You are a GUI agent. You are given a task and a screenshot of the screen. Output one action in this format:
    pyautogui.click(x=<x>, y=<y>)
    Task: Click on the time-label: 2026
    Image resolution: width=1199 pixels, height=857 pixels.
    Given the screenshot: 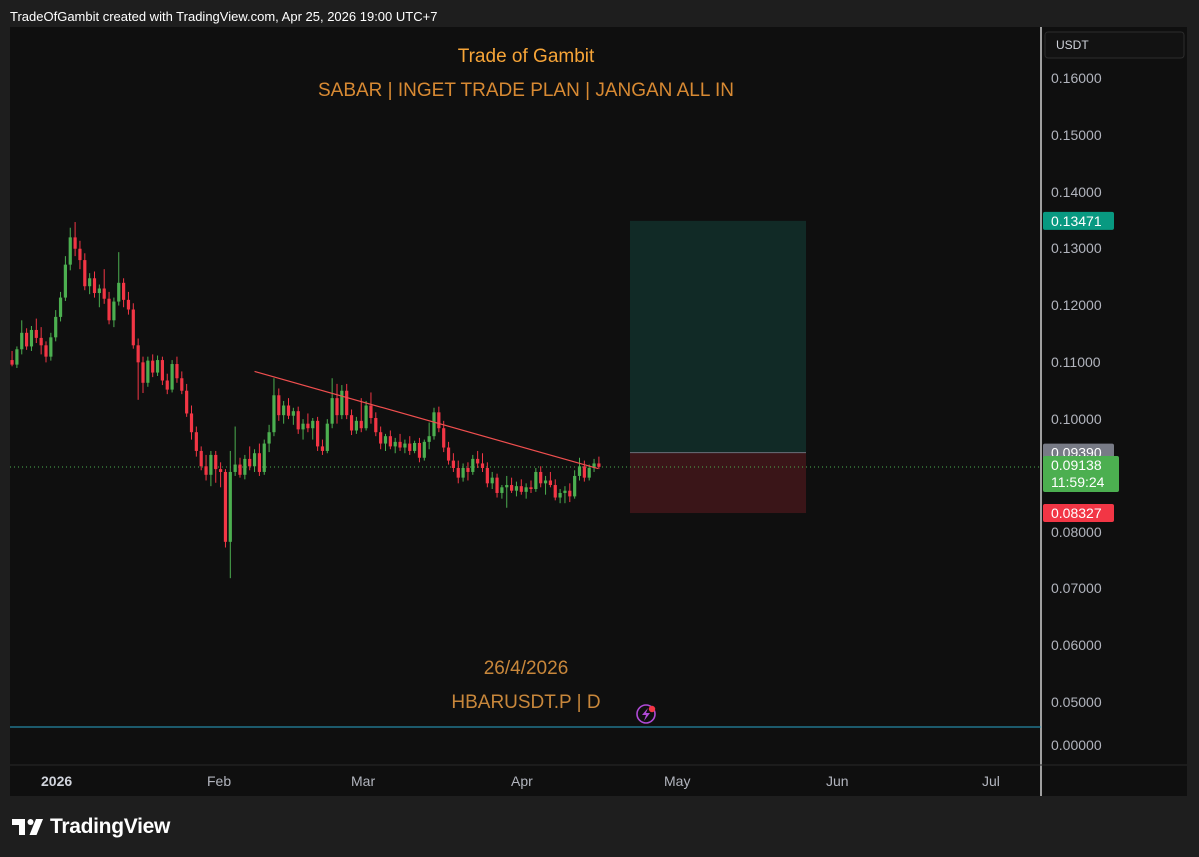 What is the action you would take?
    pyautogui.click(x=56, y=781)
    